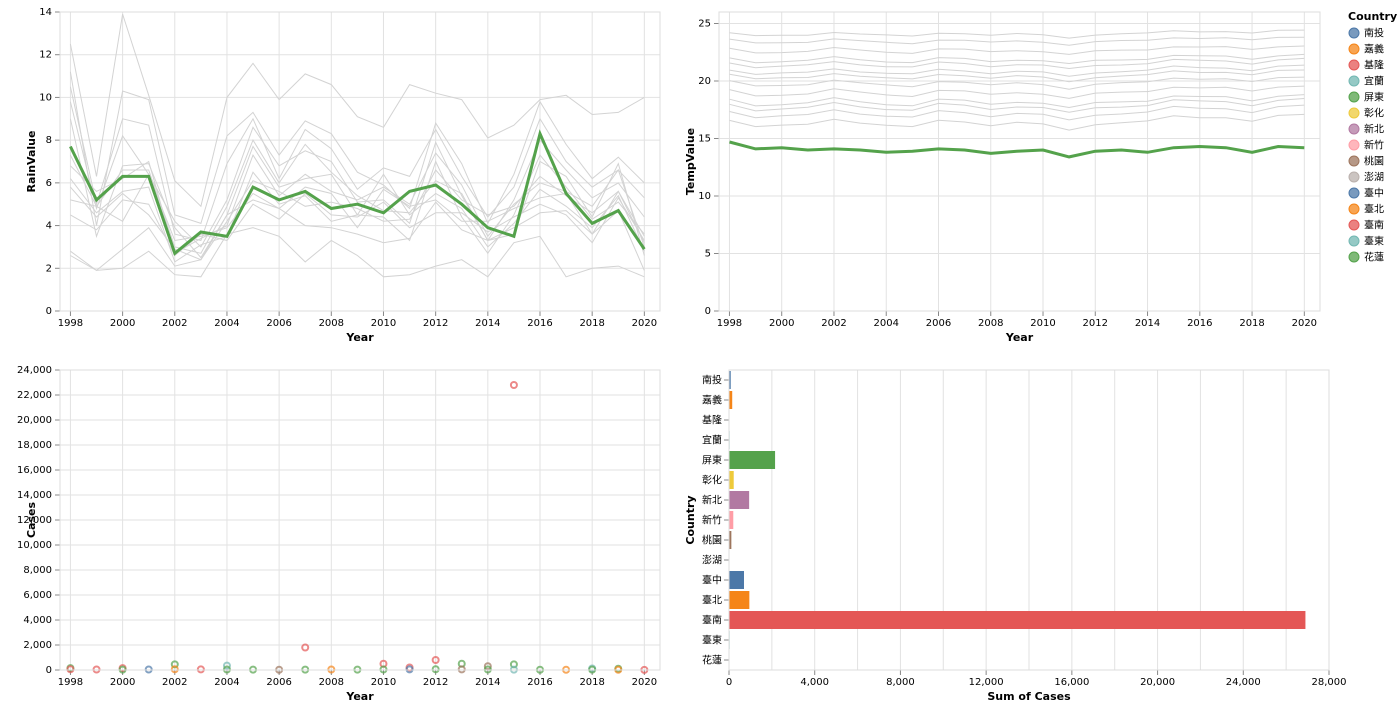 The height and width of the screenshot is (708, 1398). Describe the element at coordinates (1374, 129) in the screenshot. I see `legend-label: 新北` at that location.